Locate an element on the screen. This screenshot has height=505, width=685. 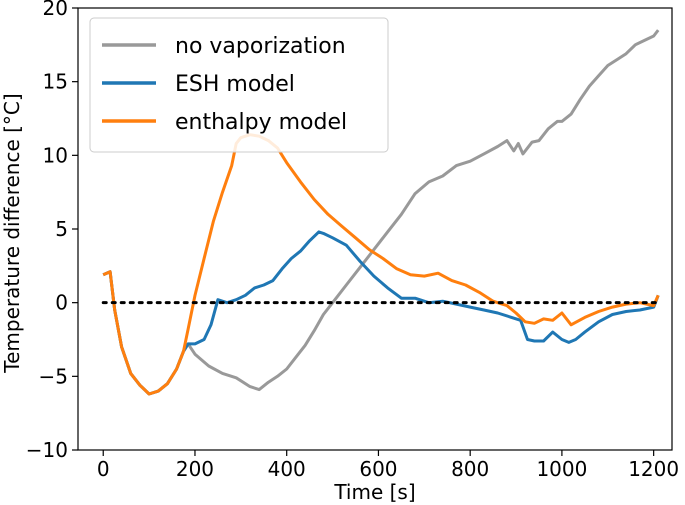
y-tick-label: 10 is located at coordinates (55, 155).